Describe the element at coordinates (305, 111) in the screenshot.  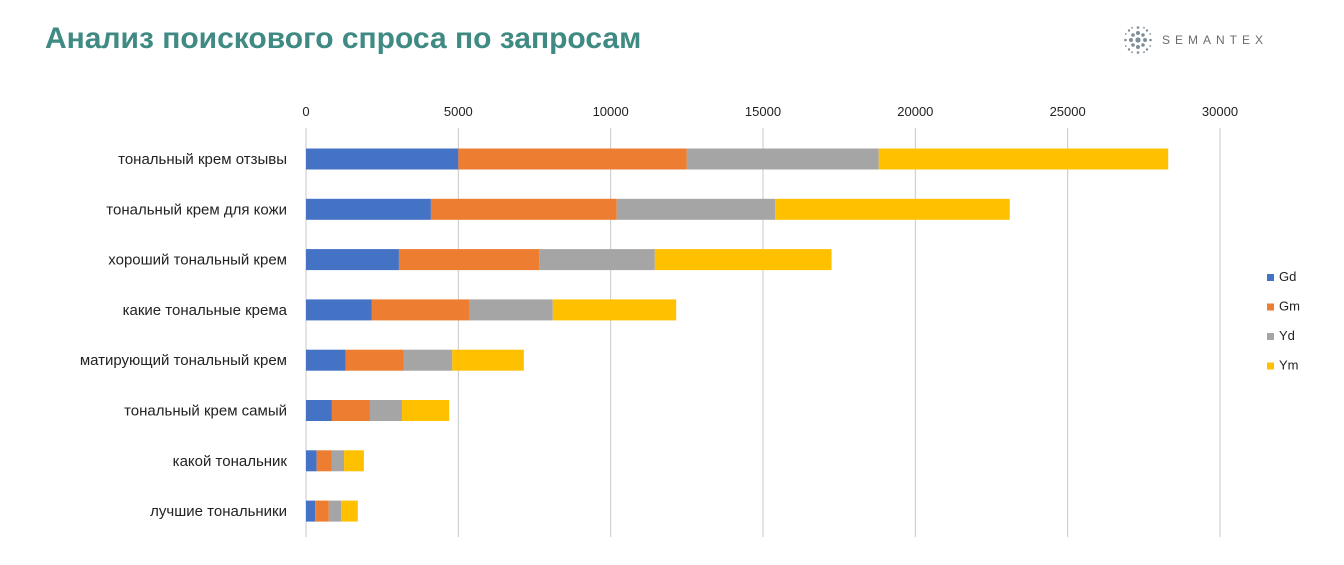
I see `x-tick-label: 0` at that location.